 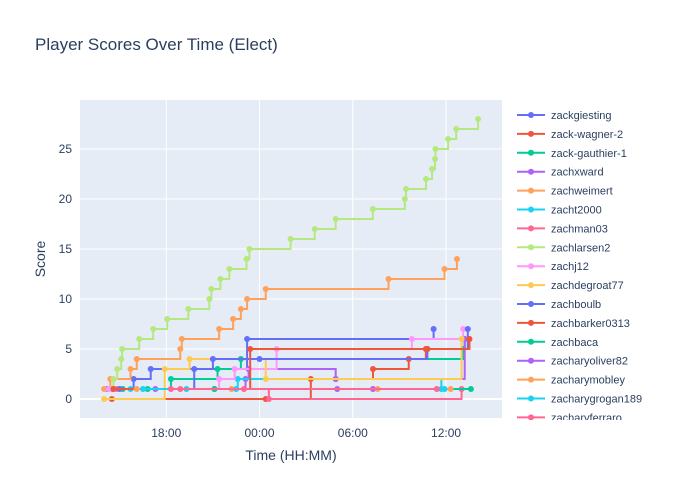 I want to click on legend-item-zacharyferraro: zacharyferraro, so click(x=569, y=418).